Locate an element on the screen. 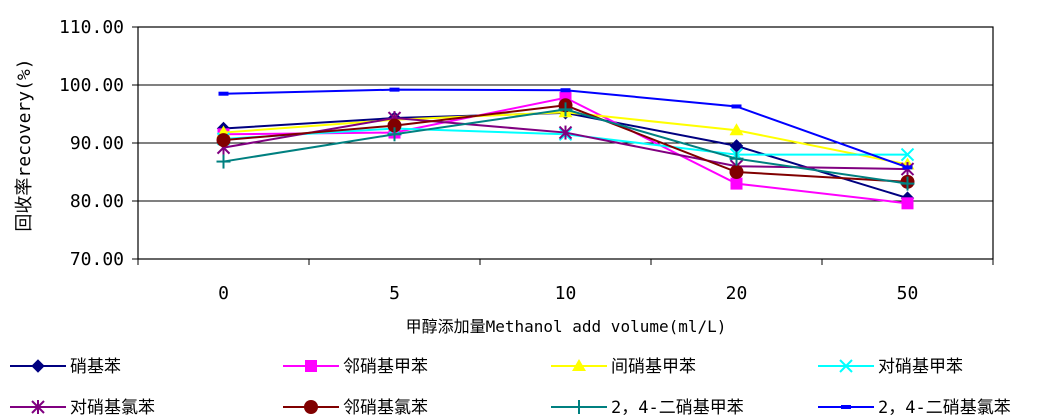  y-tick-label: 110.00 is located at coordinates (91, 27).